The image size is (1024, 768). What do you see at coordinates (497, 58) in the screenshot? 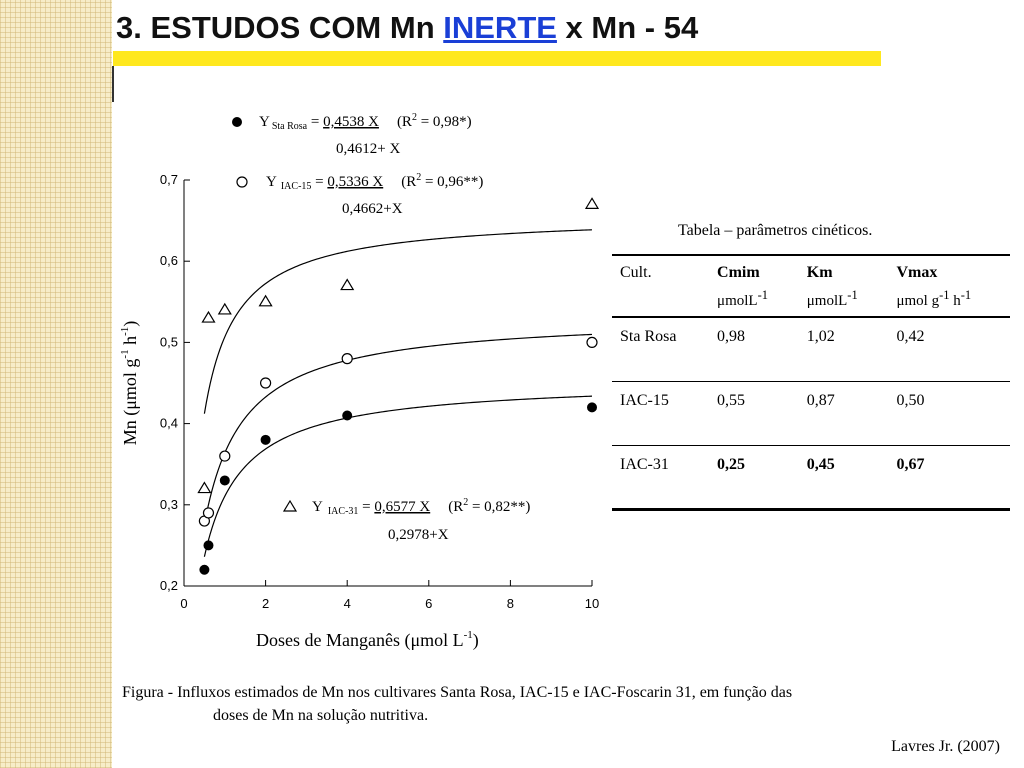
I see `title-underline-bar` at bounding box center [497, 58].